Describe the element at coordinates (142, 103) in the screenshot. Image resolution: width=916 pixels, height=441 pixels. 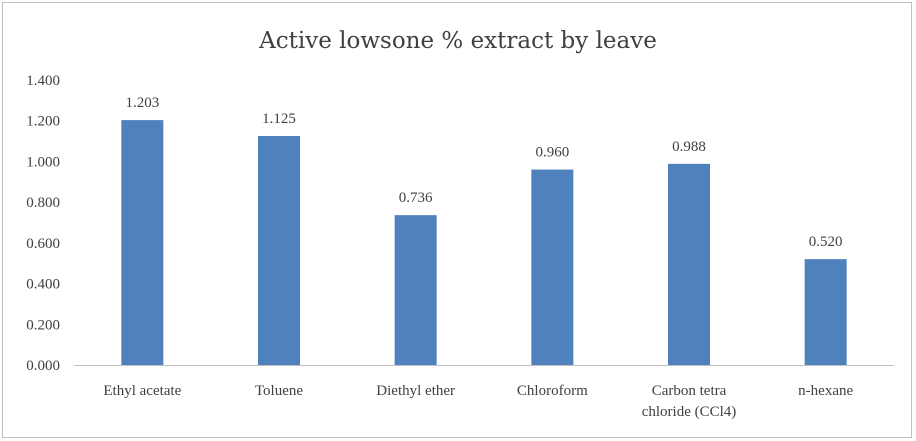
I see `data-label: 1.203` at that location.